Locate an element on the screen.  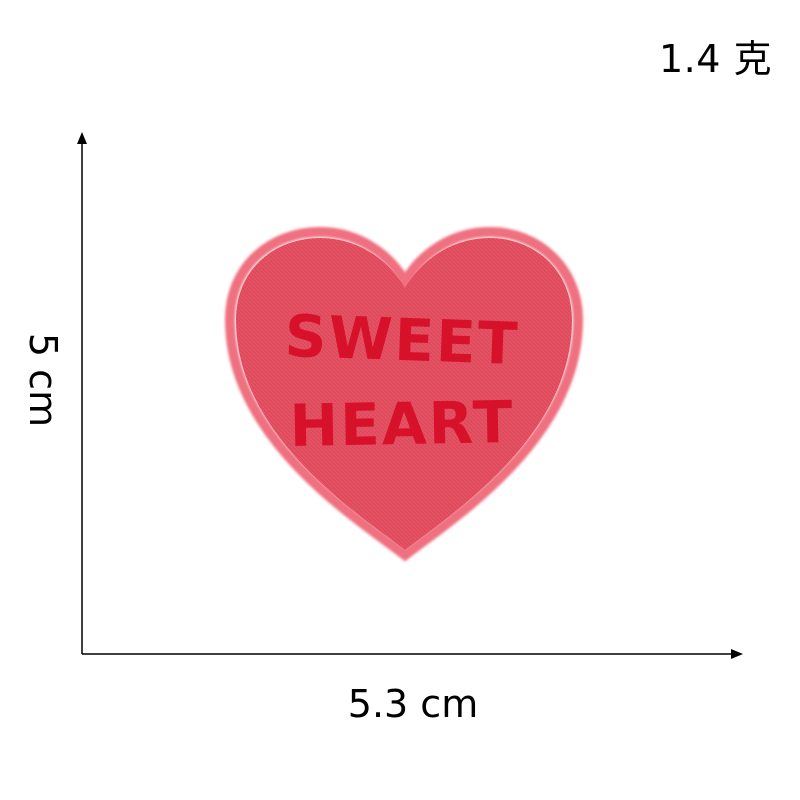
patch-text-line1: SWEET is located at coordinates (402, 340).